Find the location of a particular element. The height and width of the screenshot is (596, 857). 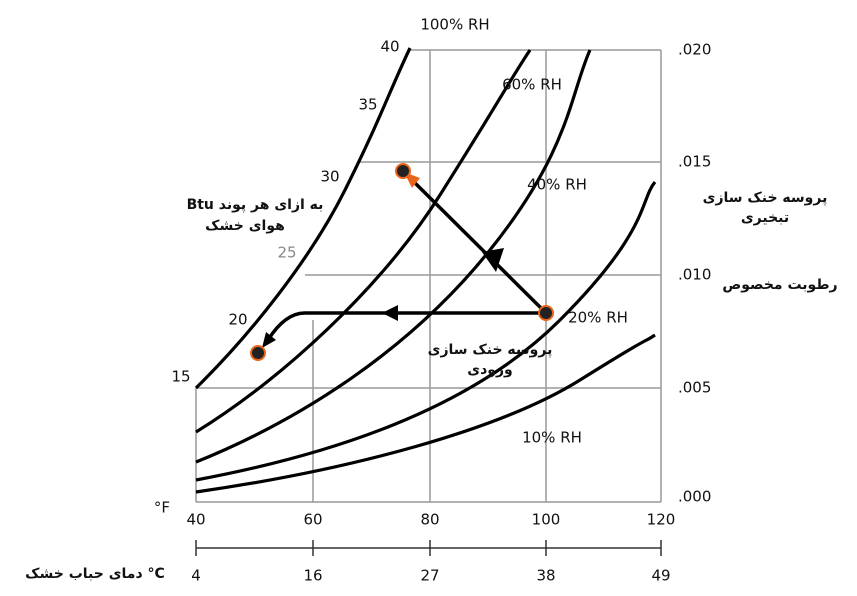

wet-bulb-label: 40 is located at coordinates (389, 47).